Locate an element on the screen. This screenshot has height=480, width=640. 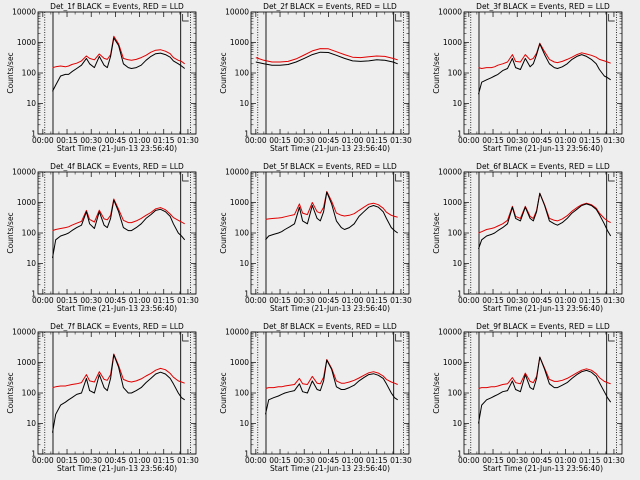
panel-title: Det_2f BLACK = Events, RED = LLD is located at coordinates (330, 6).